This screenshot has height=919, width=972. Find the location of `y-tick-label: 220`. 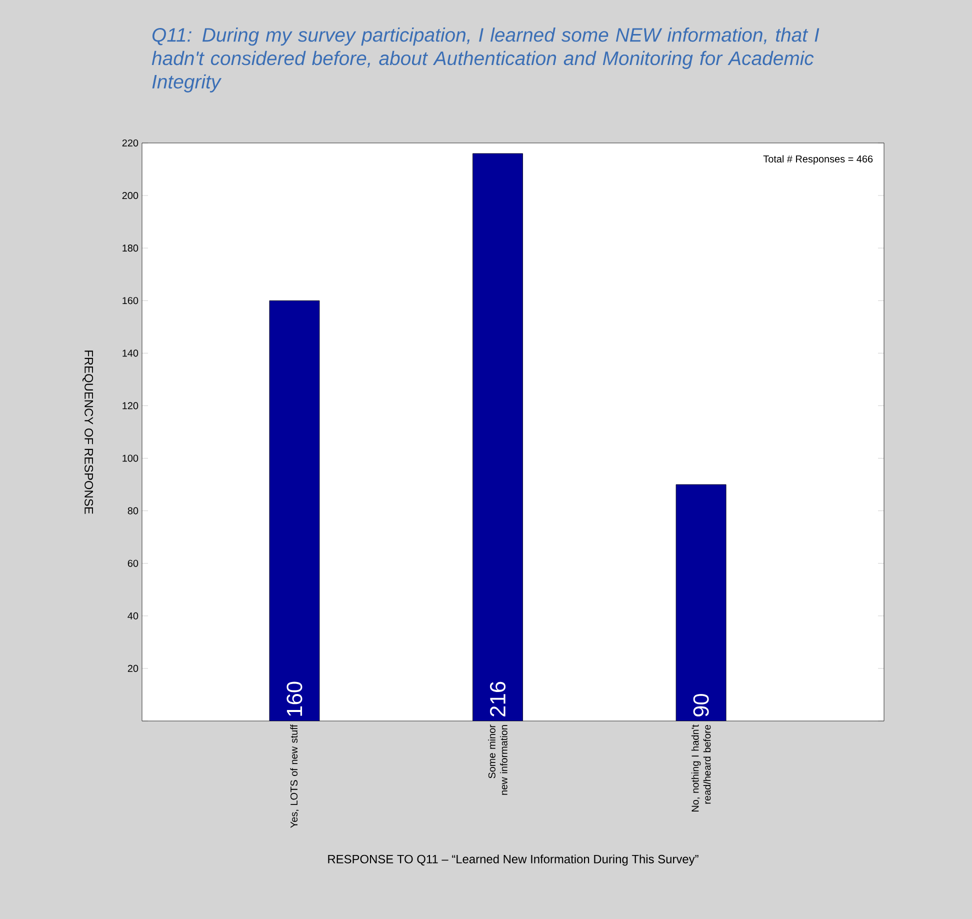

y-tick-label: 220 is located at coordinates (130, 143).